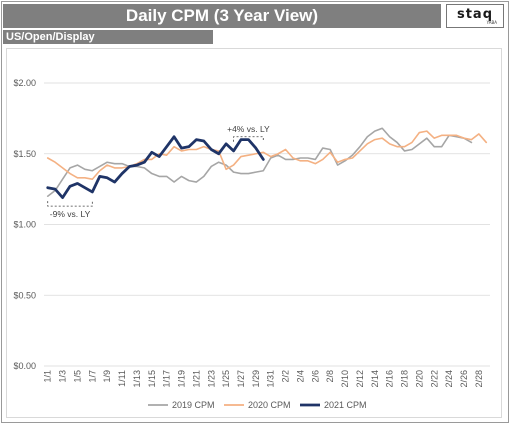 The width and height of the screenshot is (512, 426). What do you see at coordinates (267, 155) in the screenshot?
I see `series-line-2020` at bounding box center [267, 155].